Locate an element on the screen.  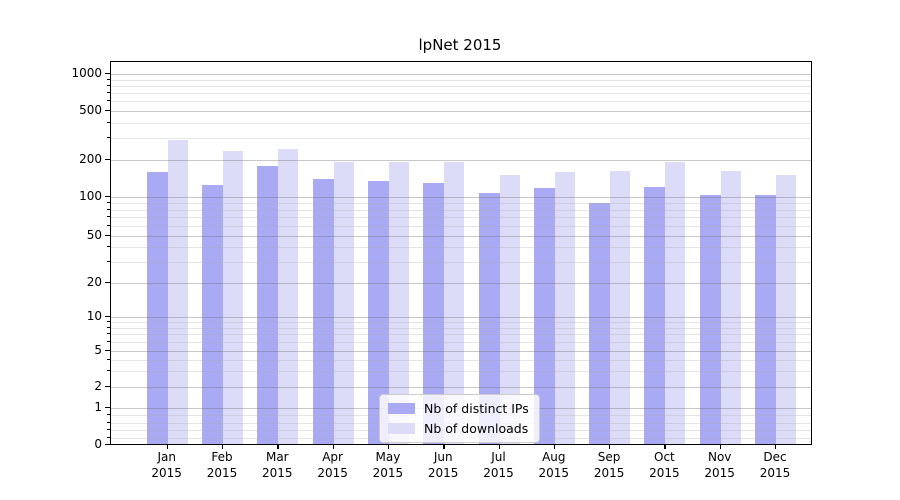
legend-item-downloads: Nb of downloads is located at coordinates (458, 428).